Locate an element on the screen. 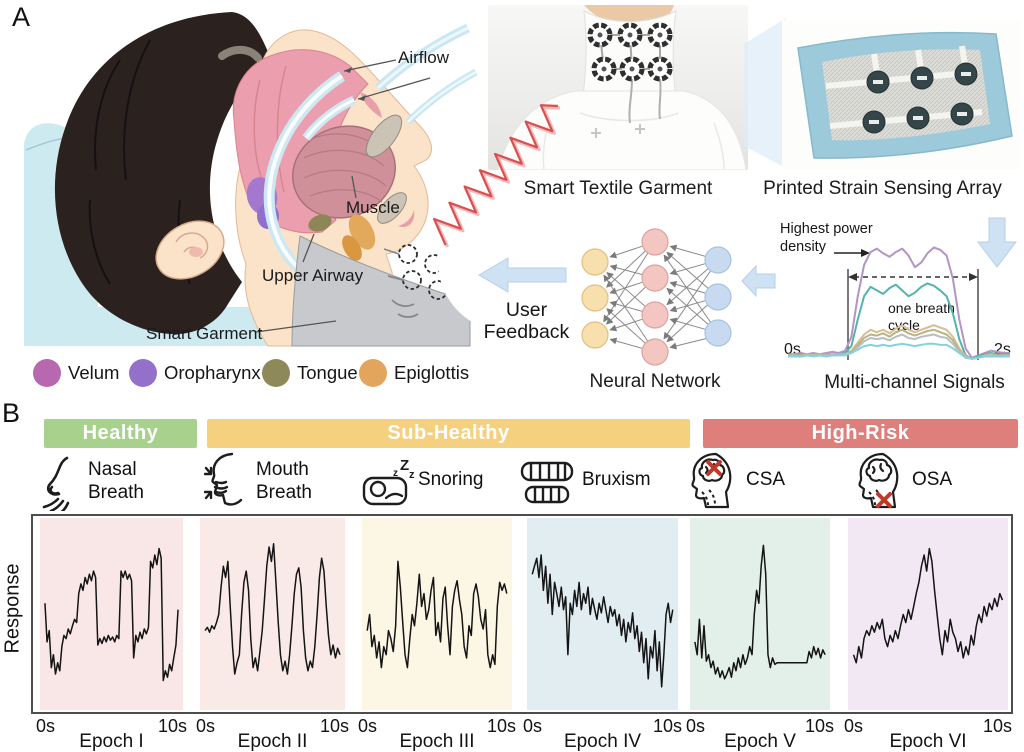  epoch-5-name: Epoch V is located at coordinates (760, 741).